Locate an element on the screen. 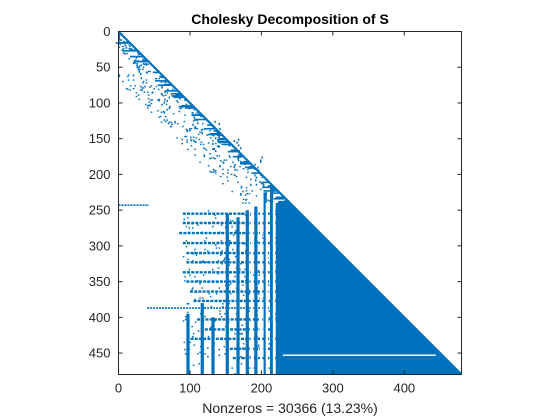 The height and width of the screenshot is (420, 560). column-band is located at coordinates (187, 344).